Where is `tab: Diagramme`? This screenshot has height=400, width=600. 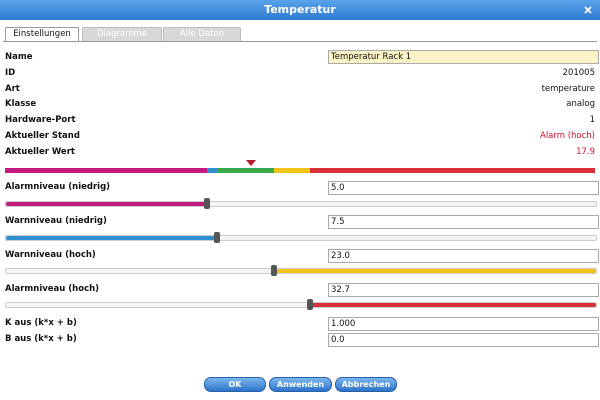 tab: Diagramme is located at coordinates (122, 34).